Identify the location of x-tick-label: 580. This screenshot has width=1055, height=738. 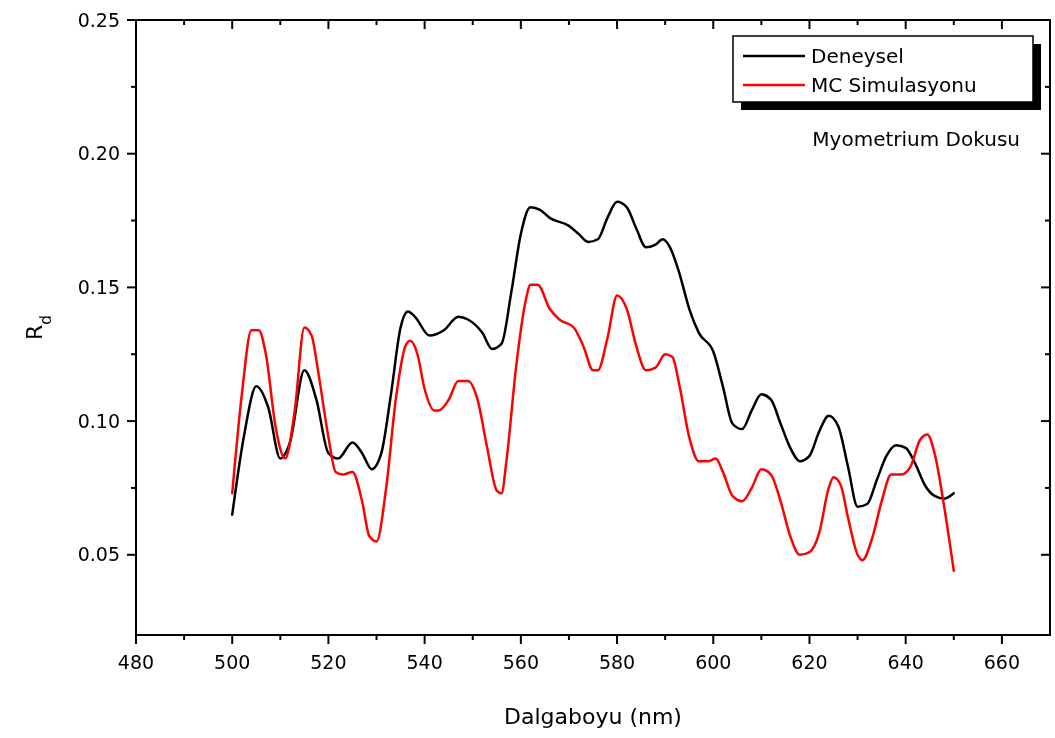
(617, 662).